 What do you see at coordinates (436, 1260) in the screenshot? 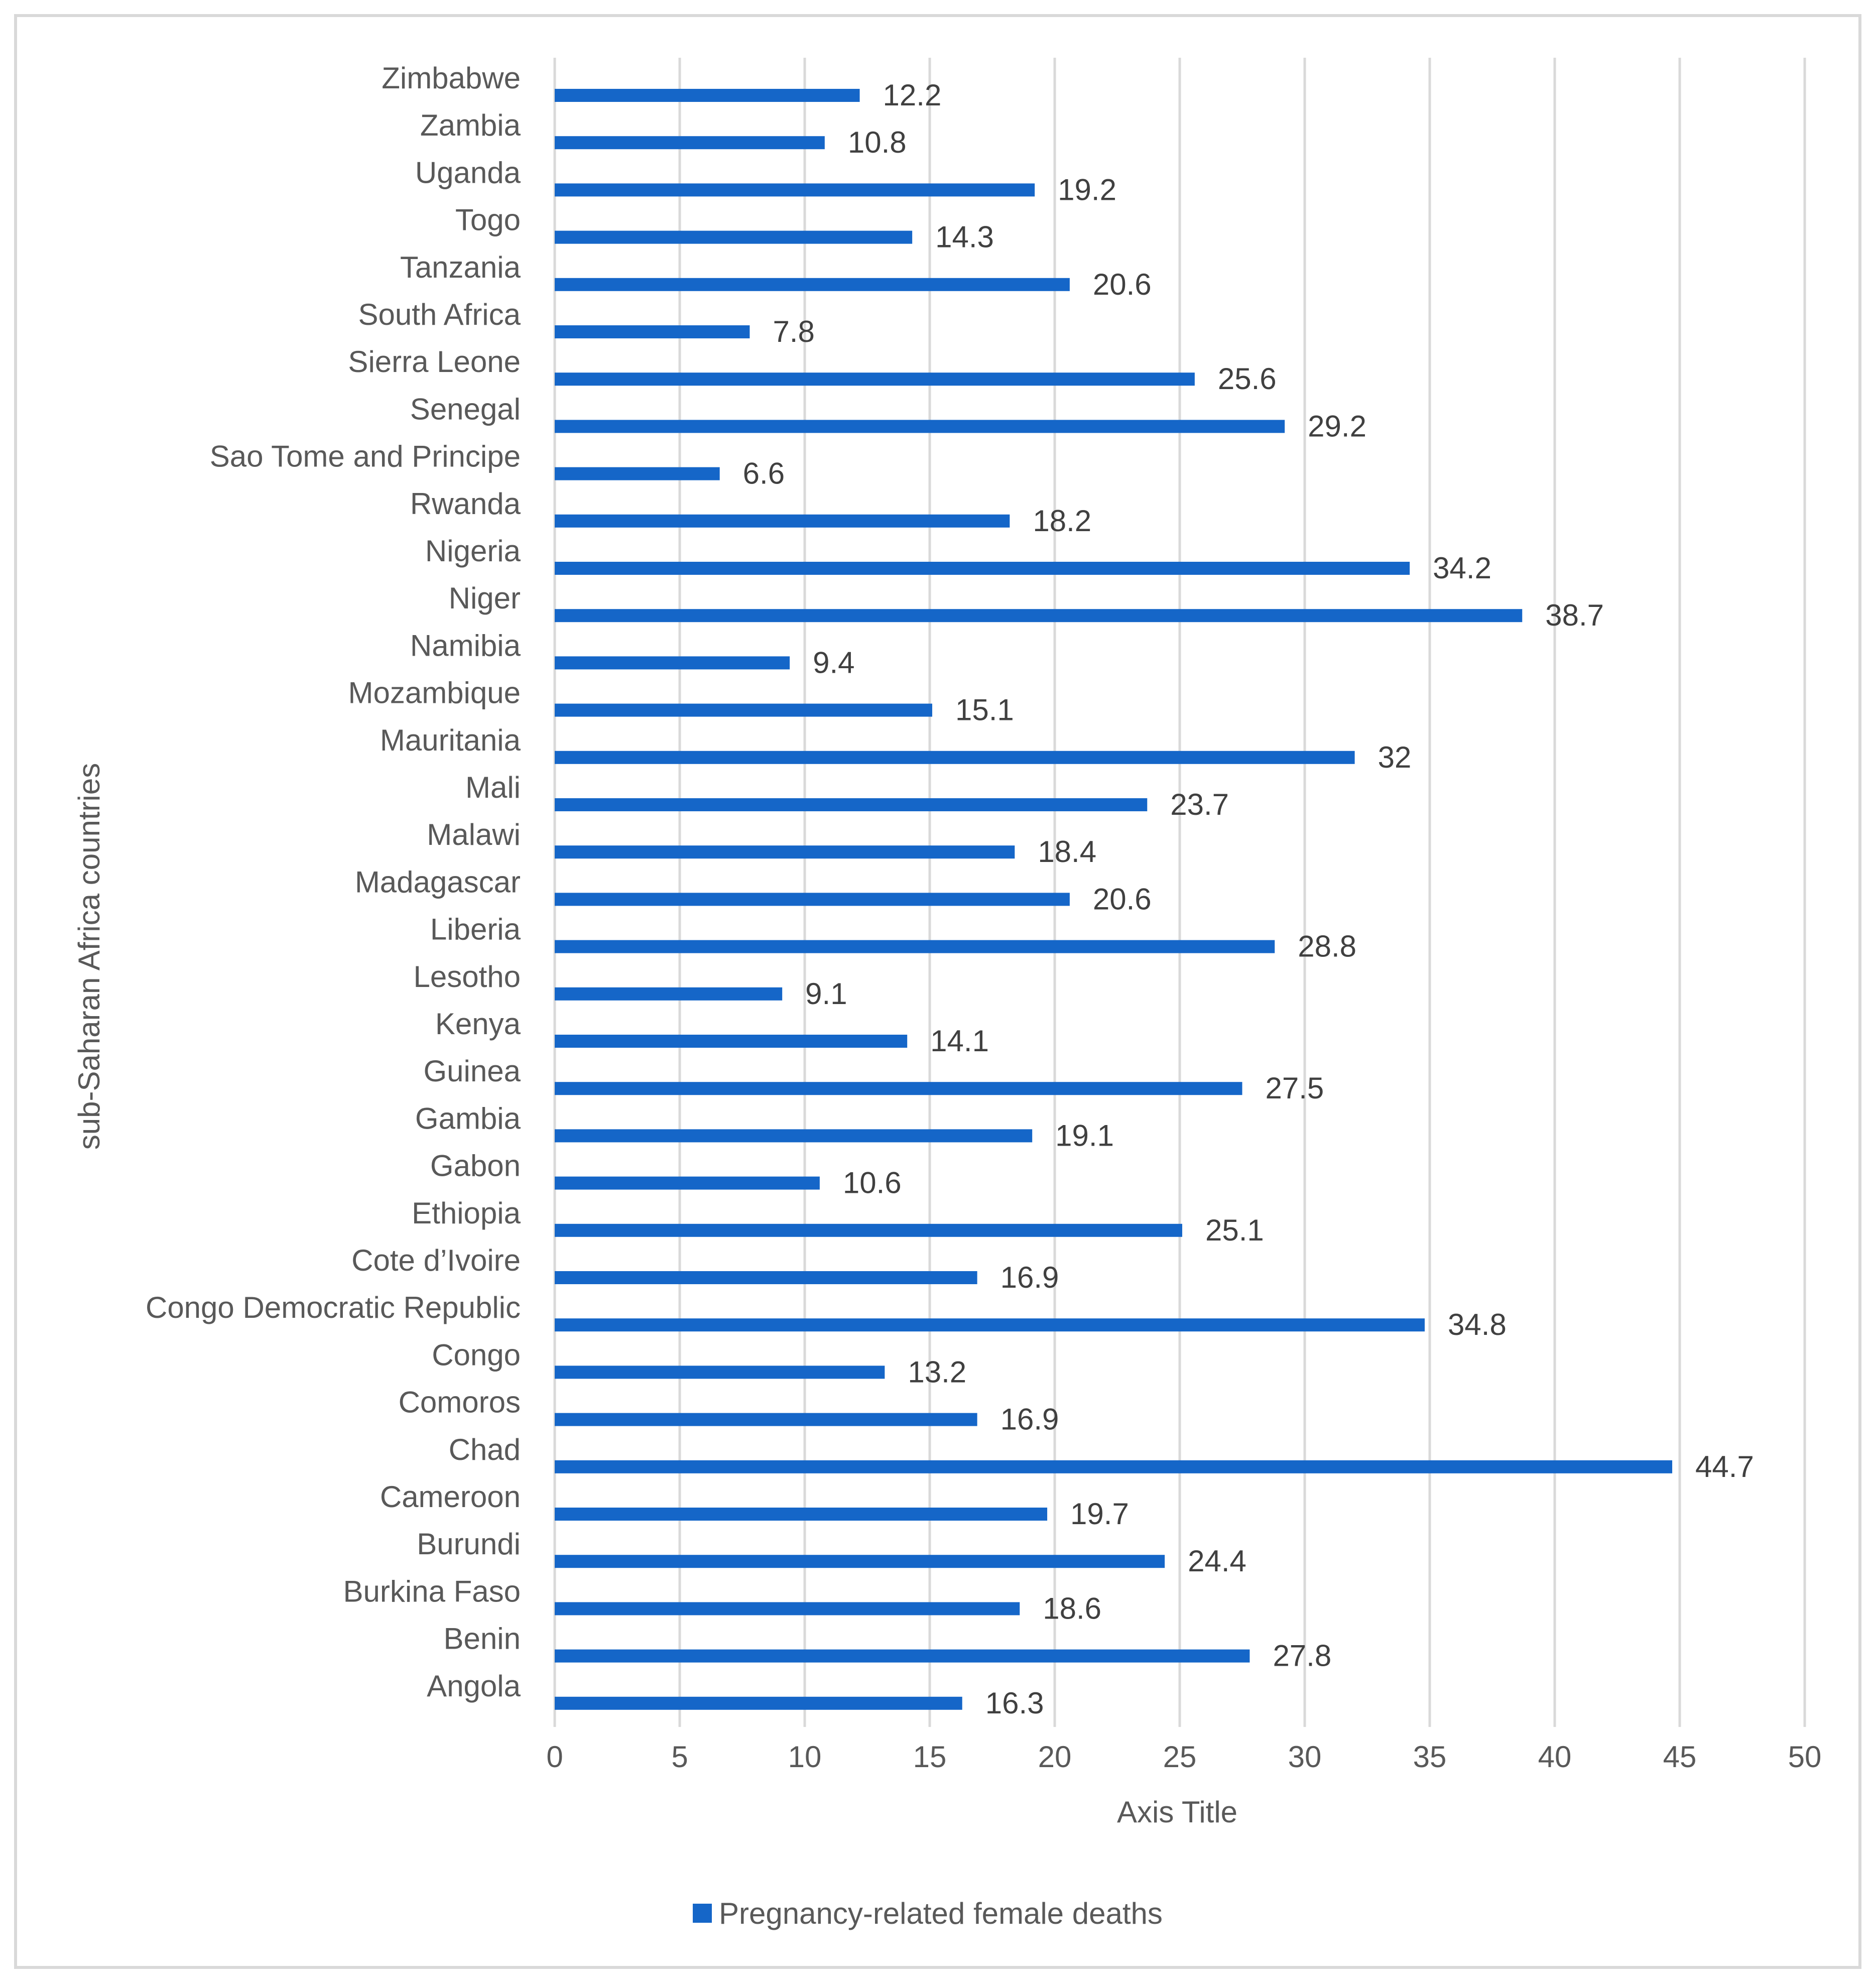
I see `category-label: Cote d’Ivoire` at bounding box center [436, 1260].